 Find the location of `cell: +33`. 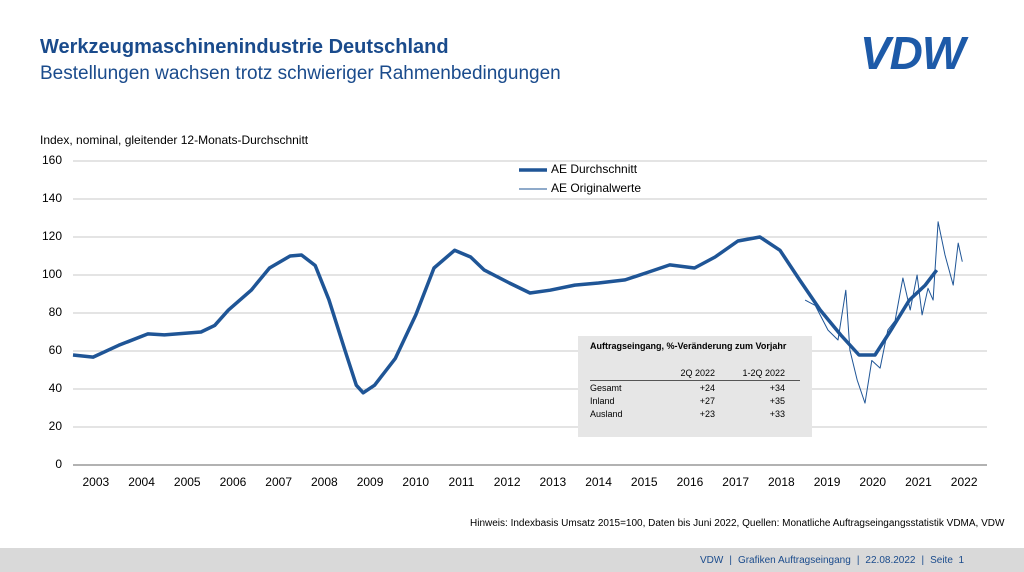

cell: +33 is located at coordinates (777, 414).